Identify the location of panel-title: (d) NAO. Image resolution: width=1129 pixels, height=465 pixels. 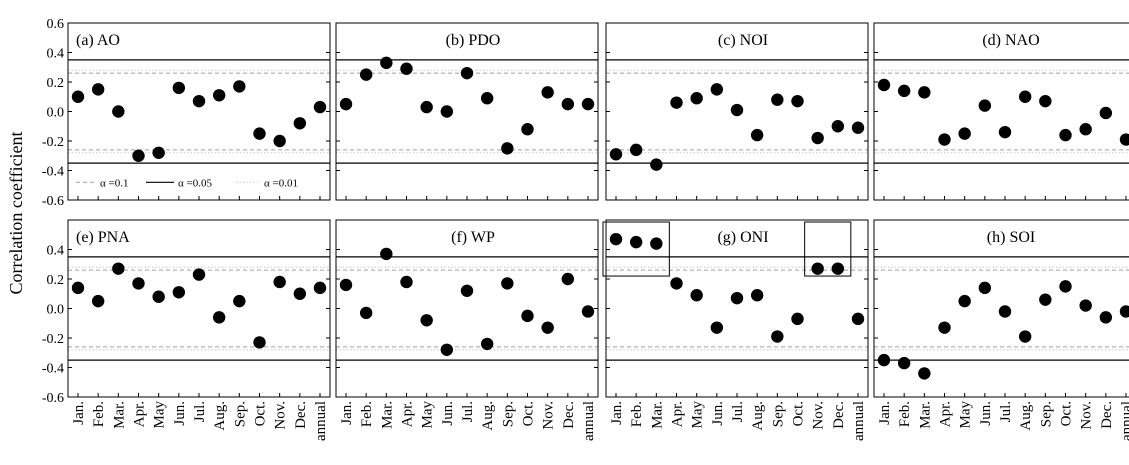
(1010, 40).